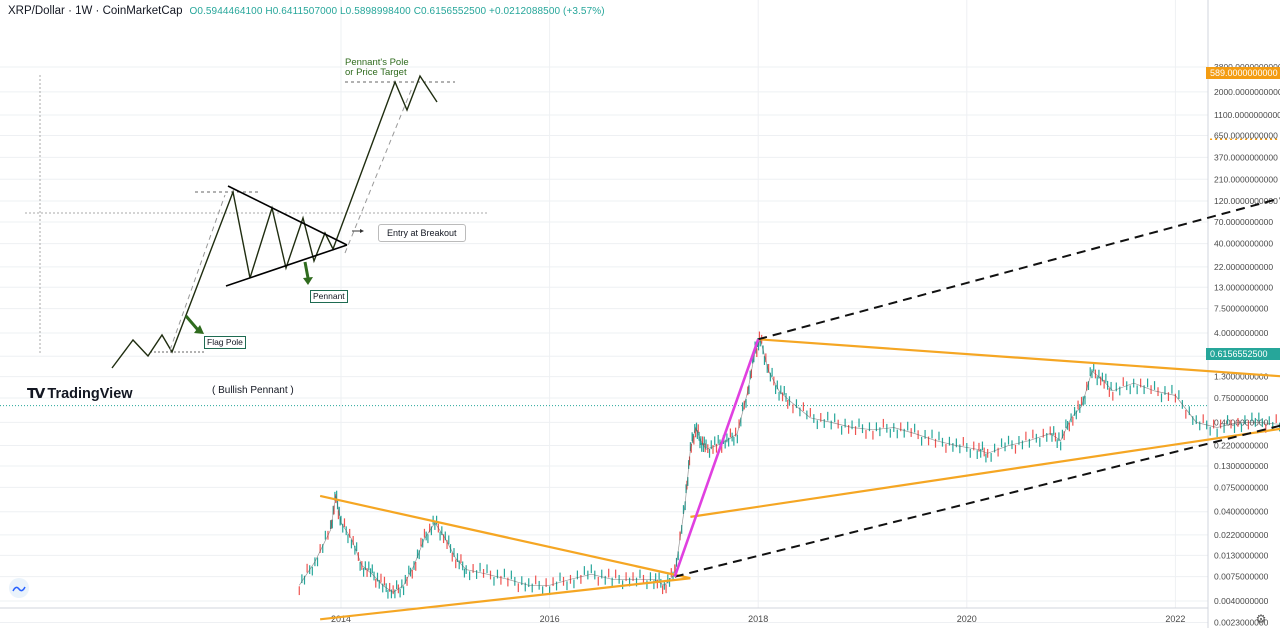 This screenshot has height=628, width=1280. Describe the element at coordinates (1241, 466) in the screenshot. I see `y-tick-label: 0.1300000000` at that location.